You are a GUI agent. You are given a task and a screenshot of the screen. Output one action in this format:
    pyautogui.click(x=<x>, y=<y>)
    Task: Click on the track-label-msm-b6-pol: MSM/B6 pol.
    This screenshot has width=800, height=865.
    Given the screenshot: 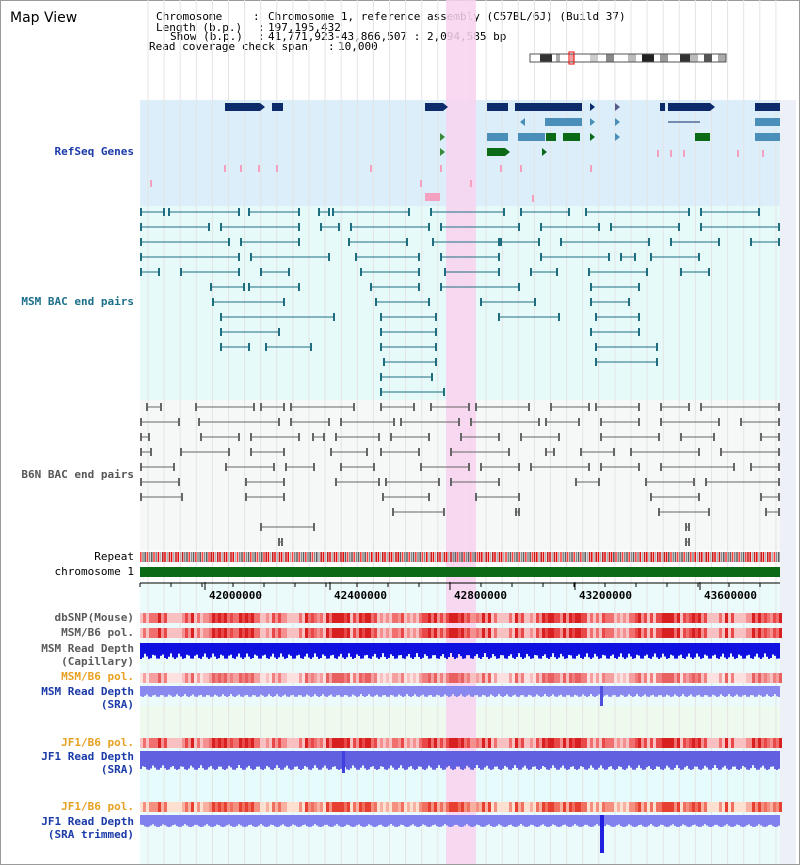 What is the action you would take?
    pyautogui.click(x=97, y=632)
    